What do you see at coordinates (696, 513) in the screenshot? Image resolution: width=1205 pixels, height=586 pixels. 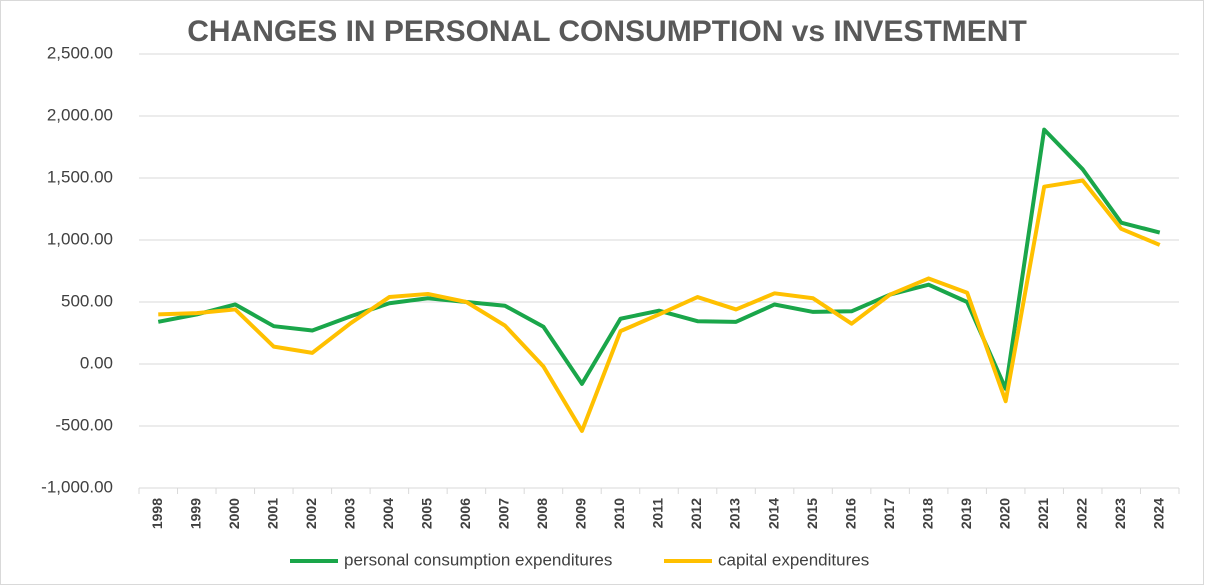 I see `x-tick-label: 2012` at bounding box center [696, 513].